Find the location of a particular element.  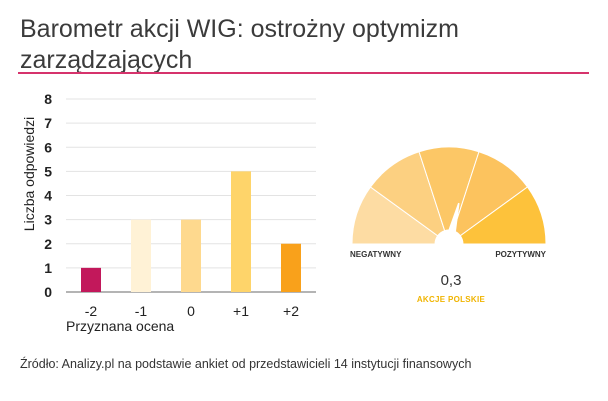

gauge-right-label: POZYTYWNY is located at coordinates (520, 254).